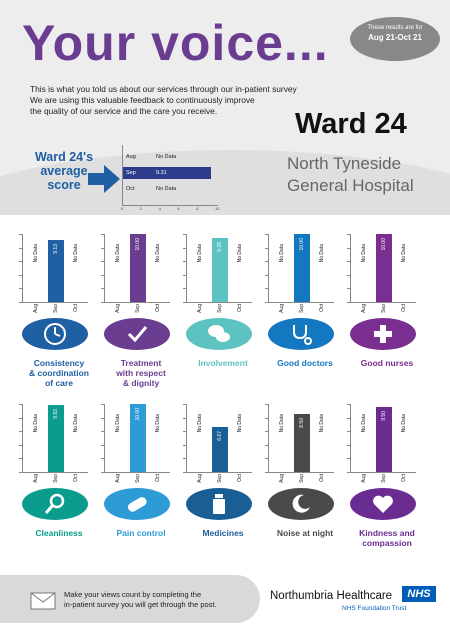 The image size is (450, 636). I want to click on category-label-line: Pain control, so click(141, 533).